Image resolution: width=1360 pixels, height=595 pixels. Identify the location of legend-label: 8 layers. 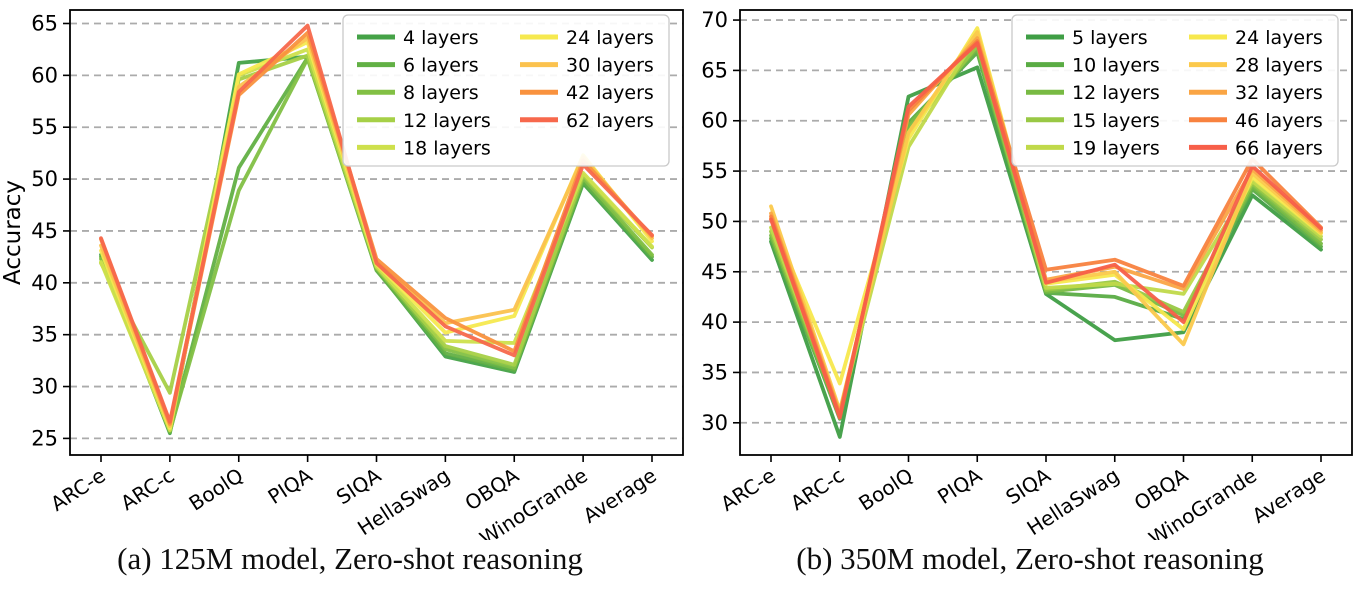
(441, 93).